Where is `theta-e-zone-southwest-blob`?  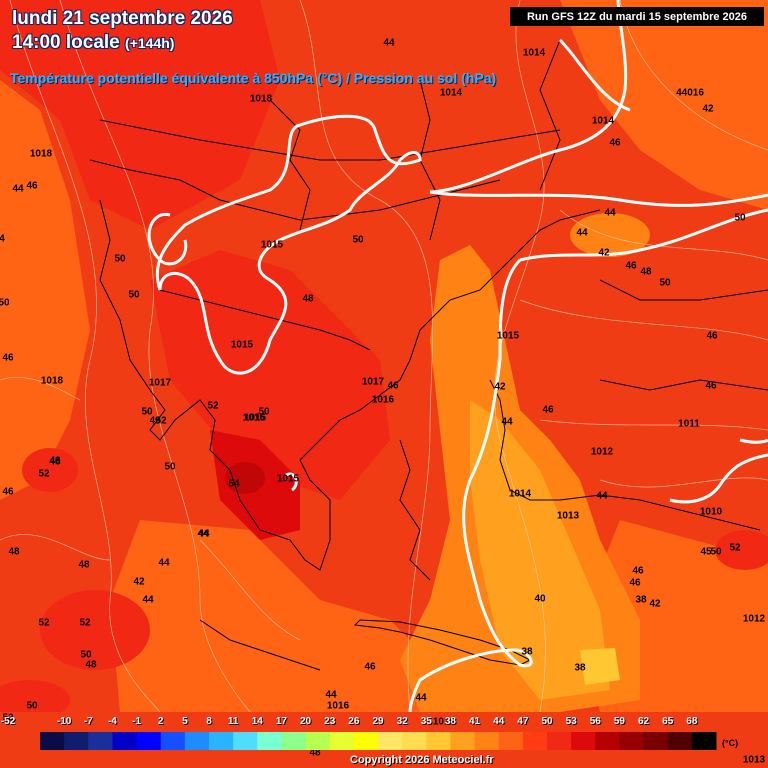 theta-e-zone-southwest-blob is located at coordinates (95, 630).